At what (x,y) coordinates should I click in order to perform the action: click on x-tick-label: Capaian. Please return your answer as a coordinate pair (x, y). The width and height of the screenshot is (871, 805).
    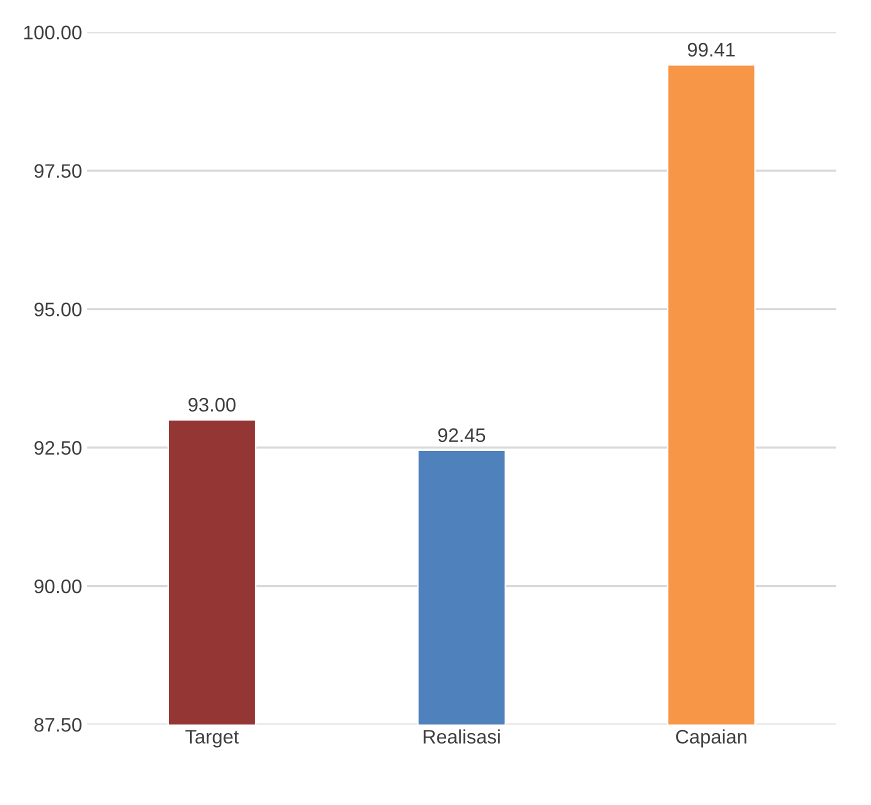
    Looking at the image, I should click on (711, 738).